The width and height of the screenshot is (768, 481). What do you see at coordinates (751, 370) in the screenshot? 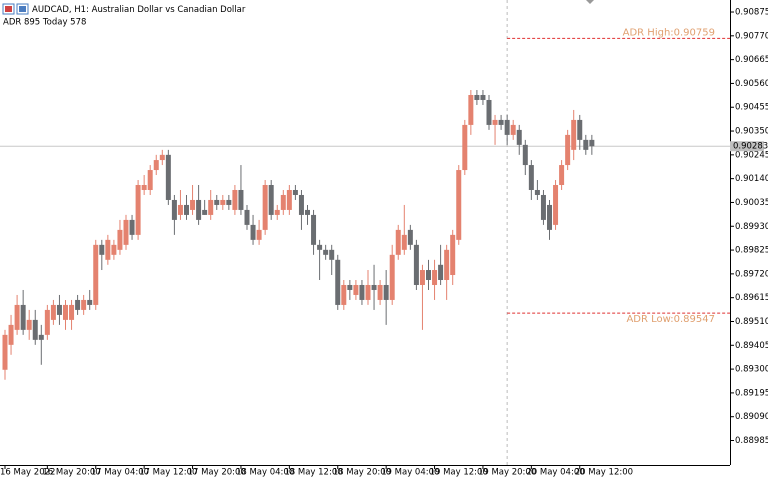
I see `y-tick-label: 0.89300` at bounding box center [751, 370].